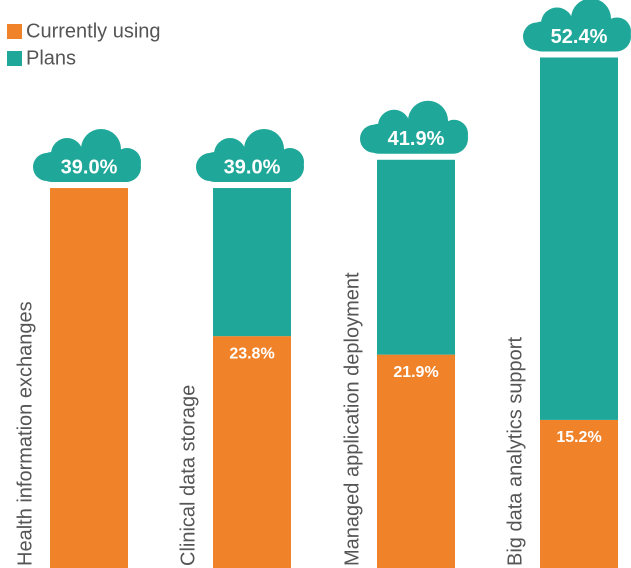  What do you see at coordinates (416, 139) in the screenshot?
I see `total-label: 41.9%` at bounding box center [416, 139].